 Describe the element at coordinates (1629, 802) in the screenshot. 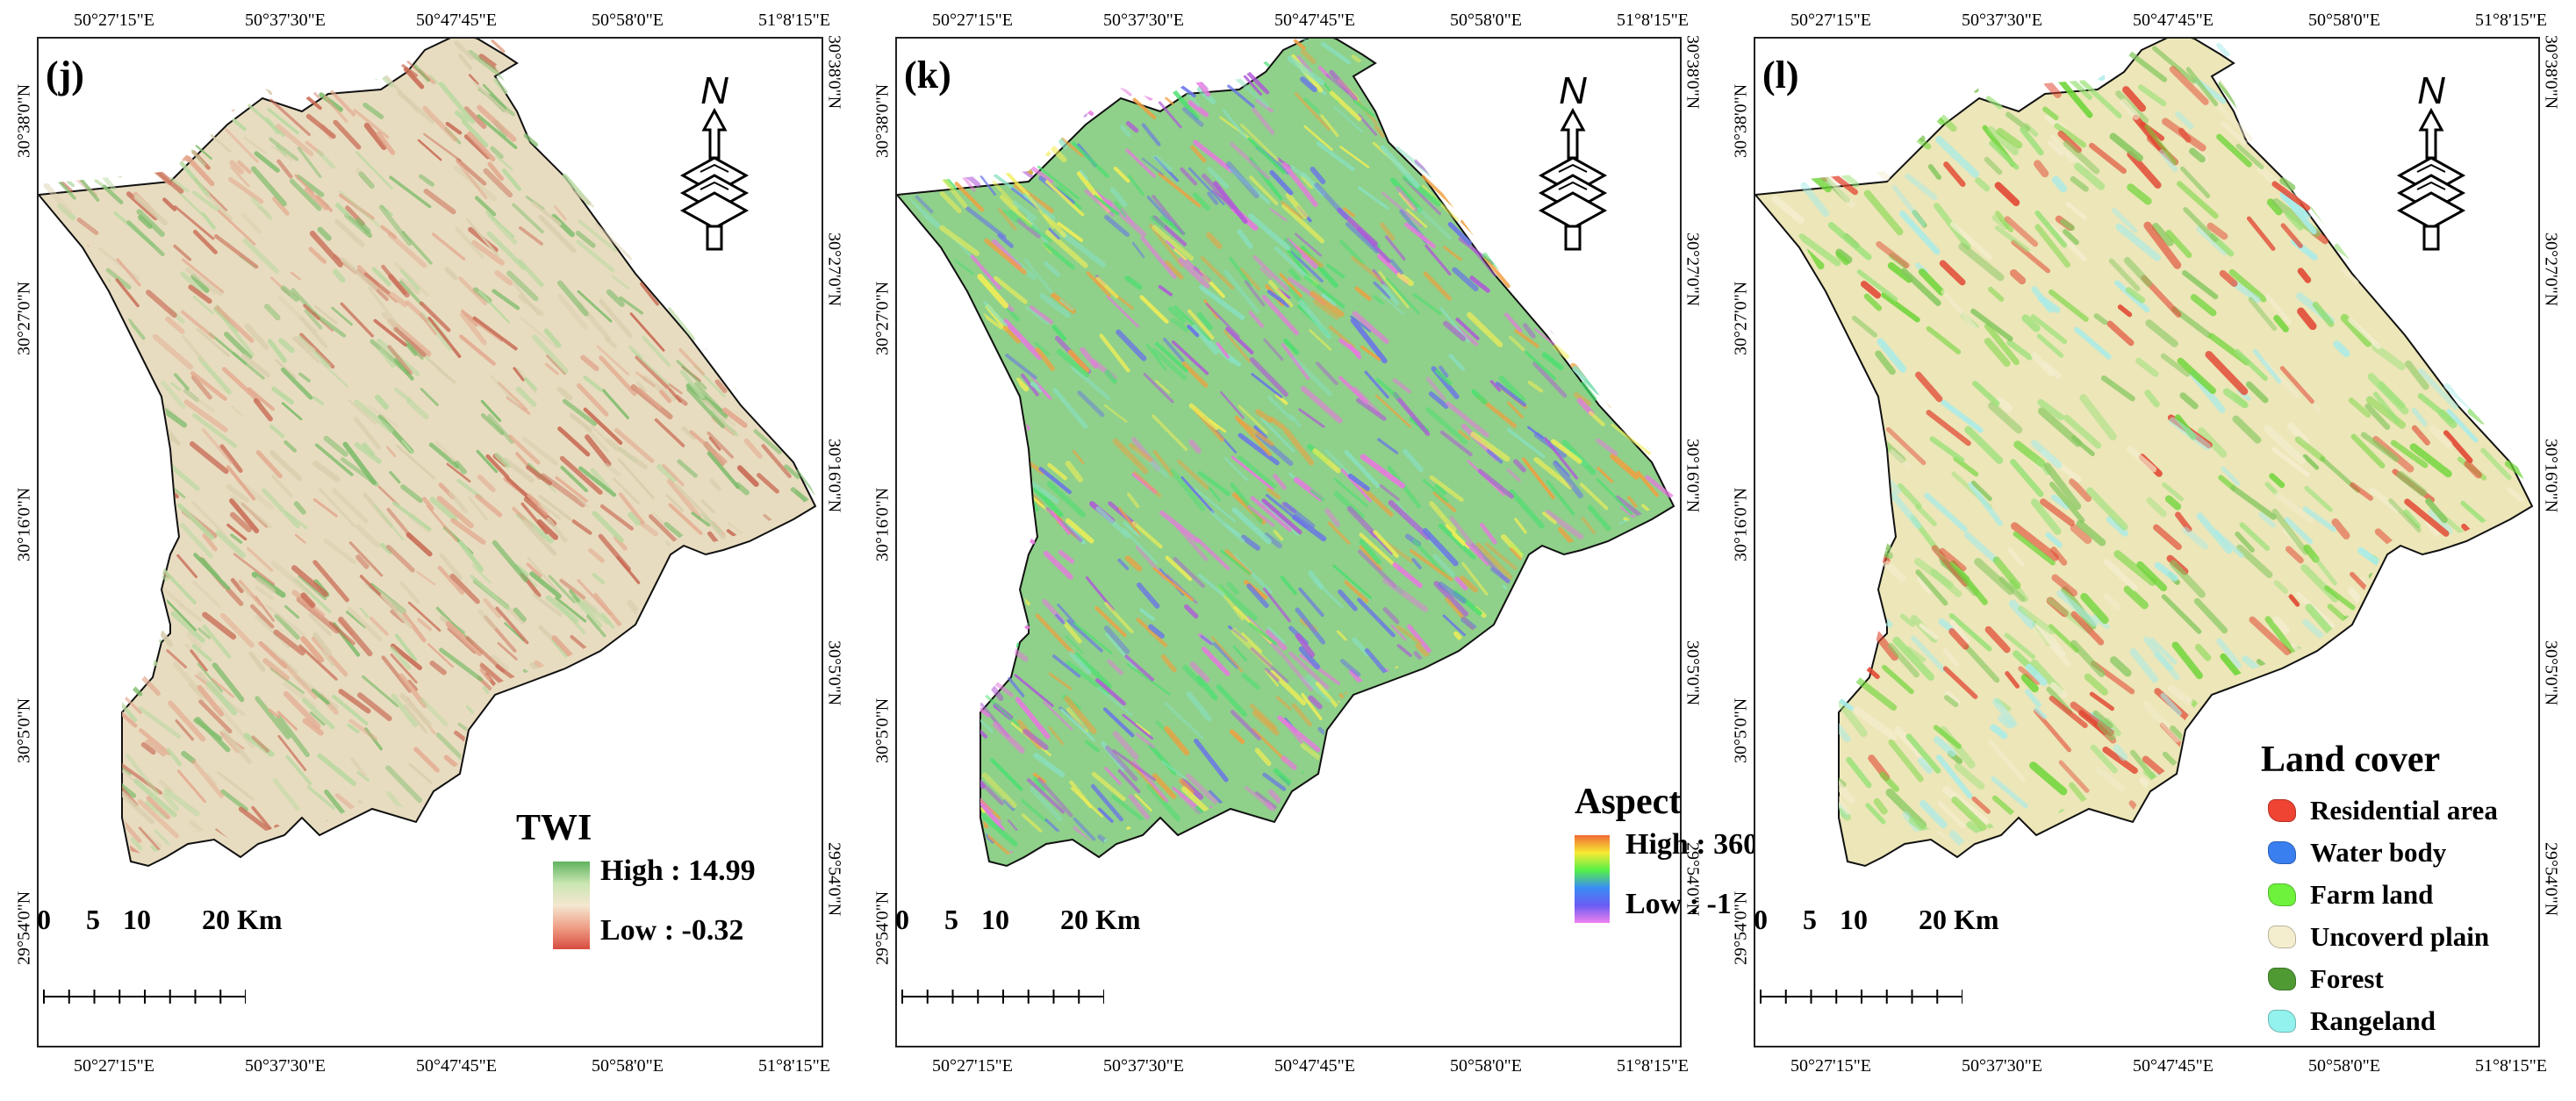

I see `legend-title: Aspect` at that location.